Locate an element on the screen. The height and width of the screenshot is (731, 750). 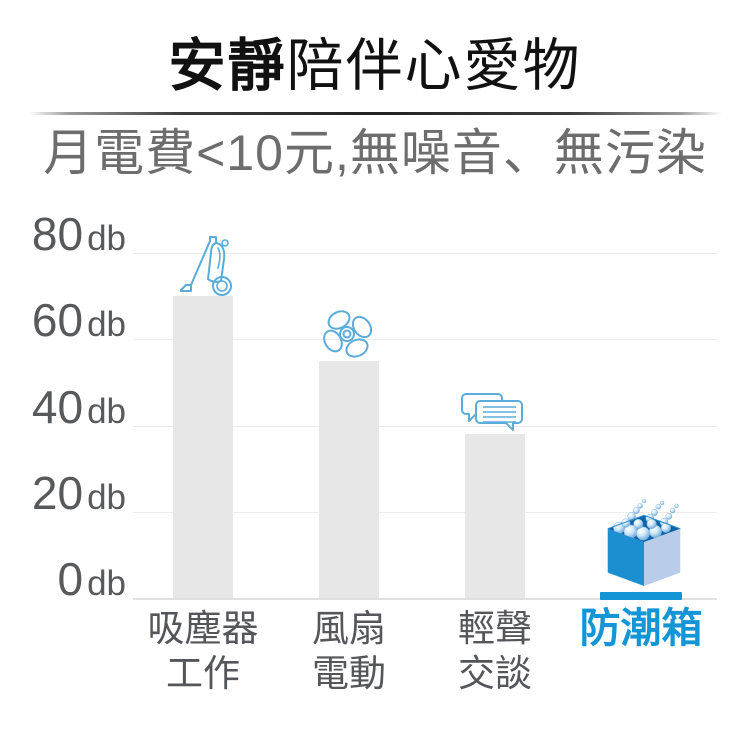
gridline-0db is located at coordinates (425, 599).